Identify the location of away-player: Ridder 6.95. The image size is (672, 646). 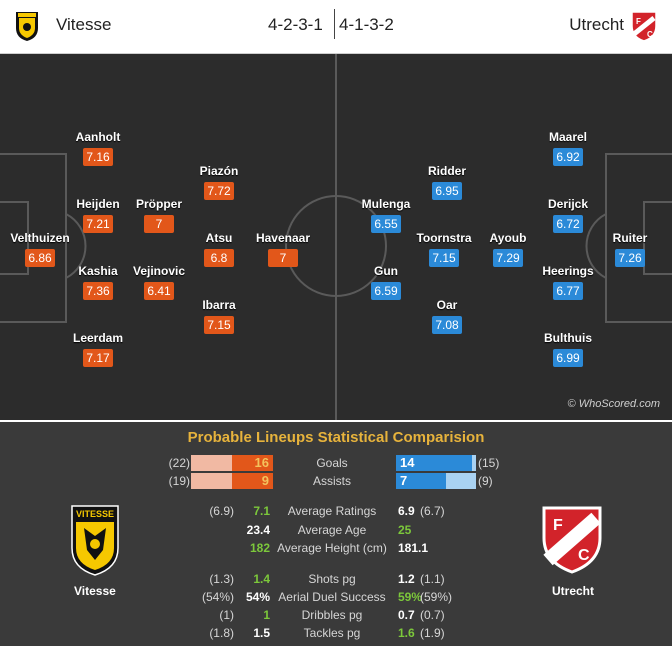
(447, 182).